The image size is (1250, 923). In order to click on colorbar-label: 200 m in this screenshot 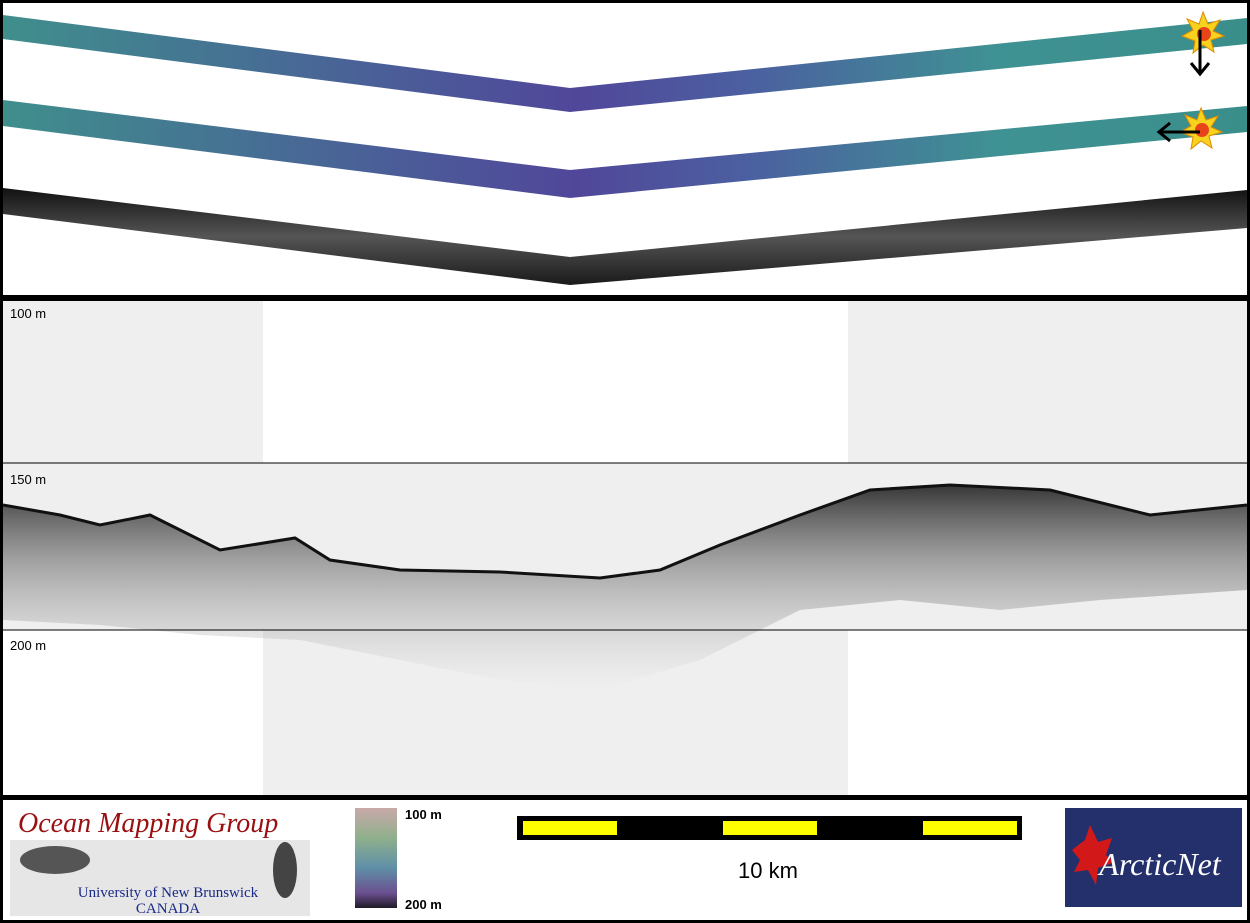, I will do `click(423, 904)`.